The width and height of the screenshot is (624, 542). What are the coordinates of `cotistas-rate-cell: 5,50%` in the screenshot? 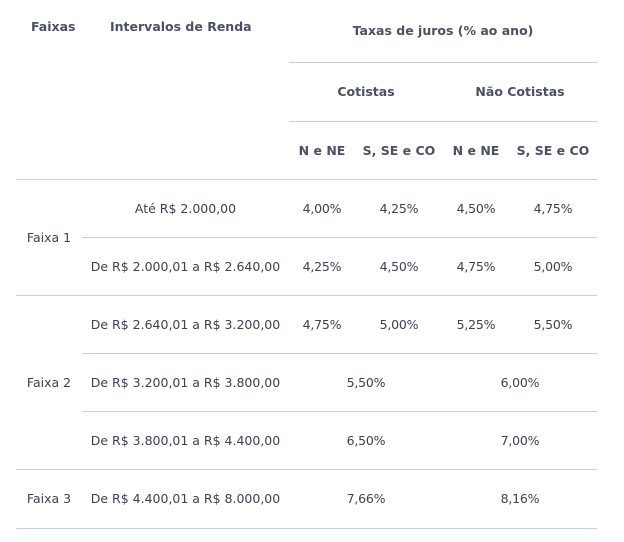 It's located at (366, 382).